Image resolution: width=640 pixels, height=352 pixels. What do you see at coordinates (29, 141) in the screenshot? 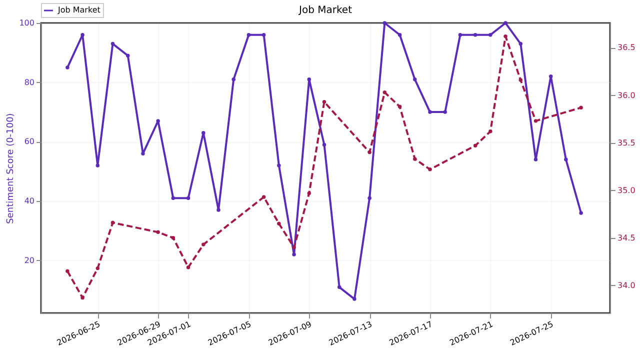
I see `y-tick-label: 60` at bounding box center [29, 141].